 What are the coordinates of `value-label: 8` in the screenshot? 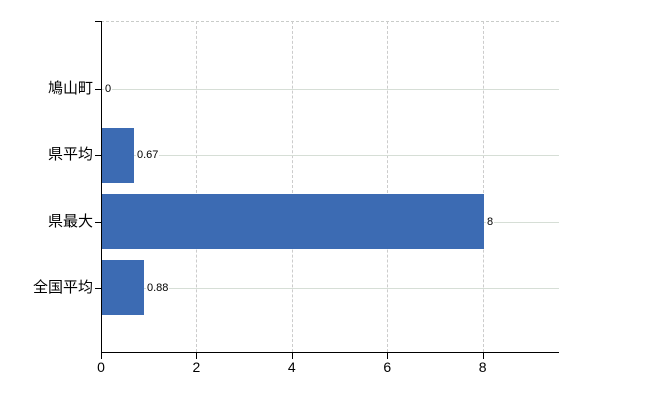 It's located at (490, 221).